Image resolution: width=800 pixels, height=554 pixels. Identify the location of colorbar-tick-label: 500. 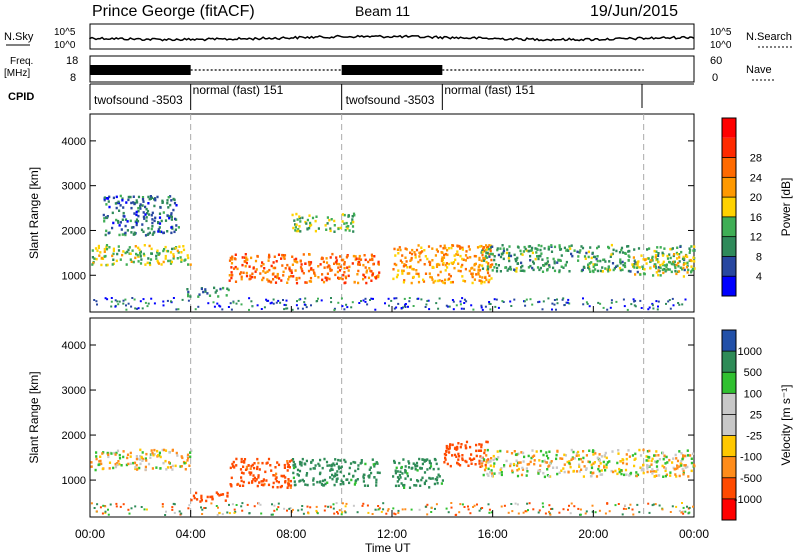
(753, 373).